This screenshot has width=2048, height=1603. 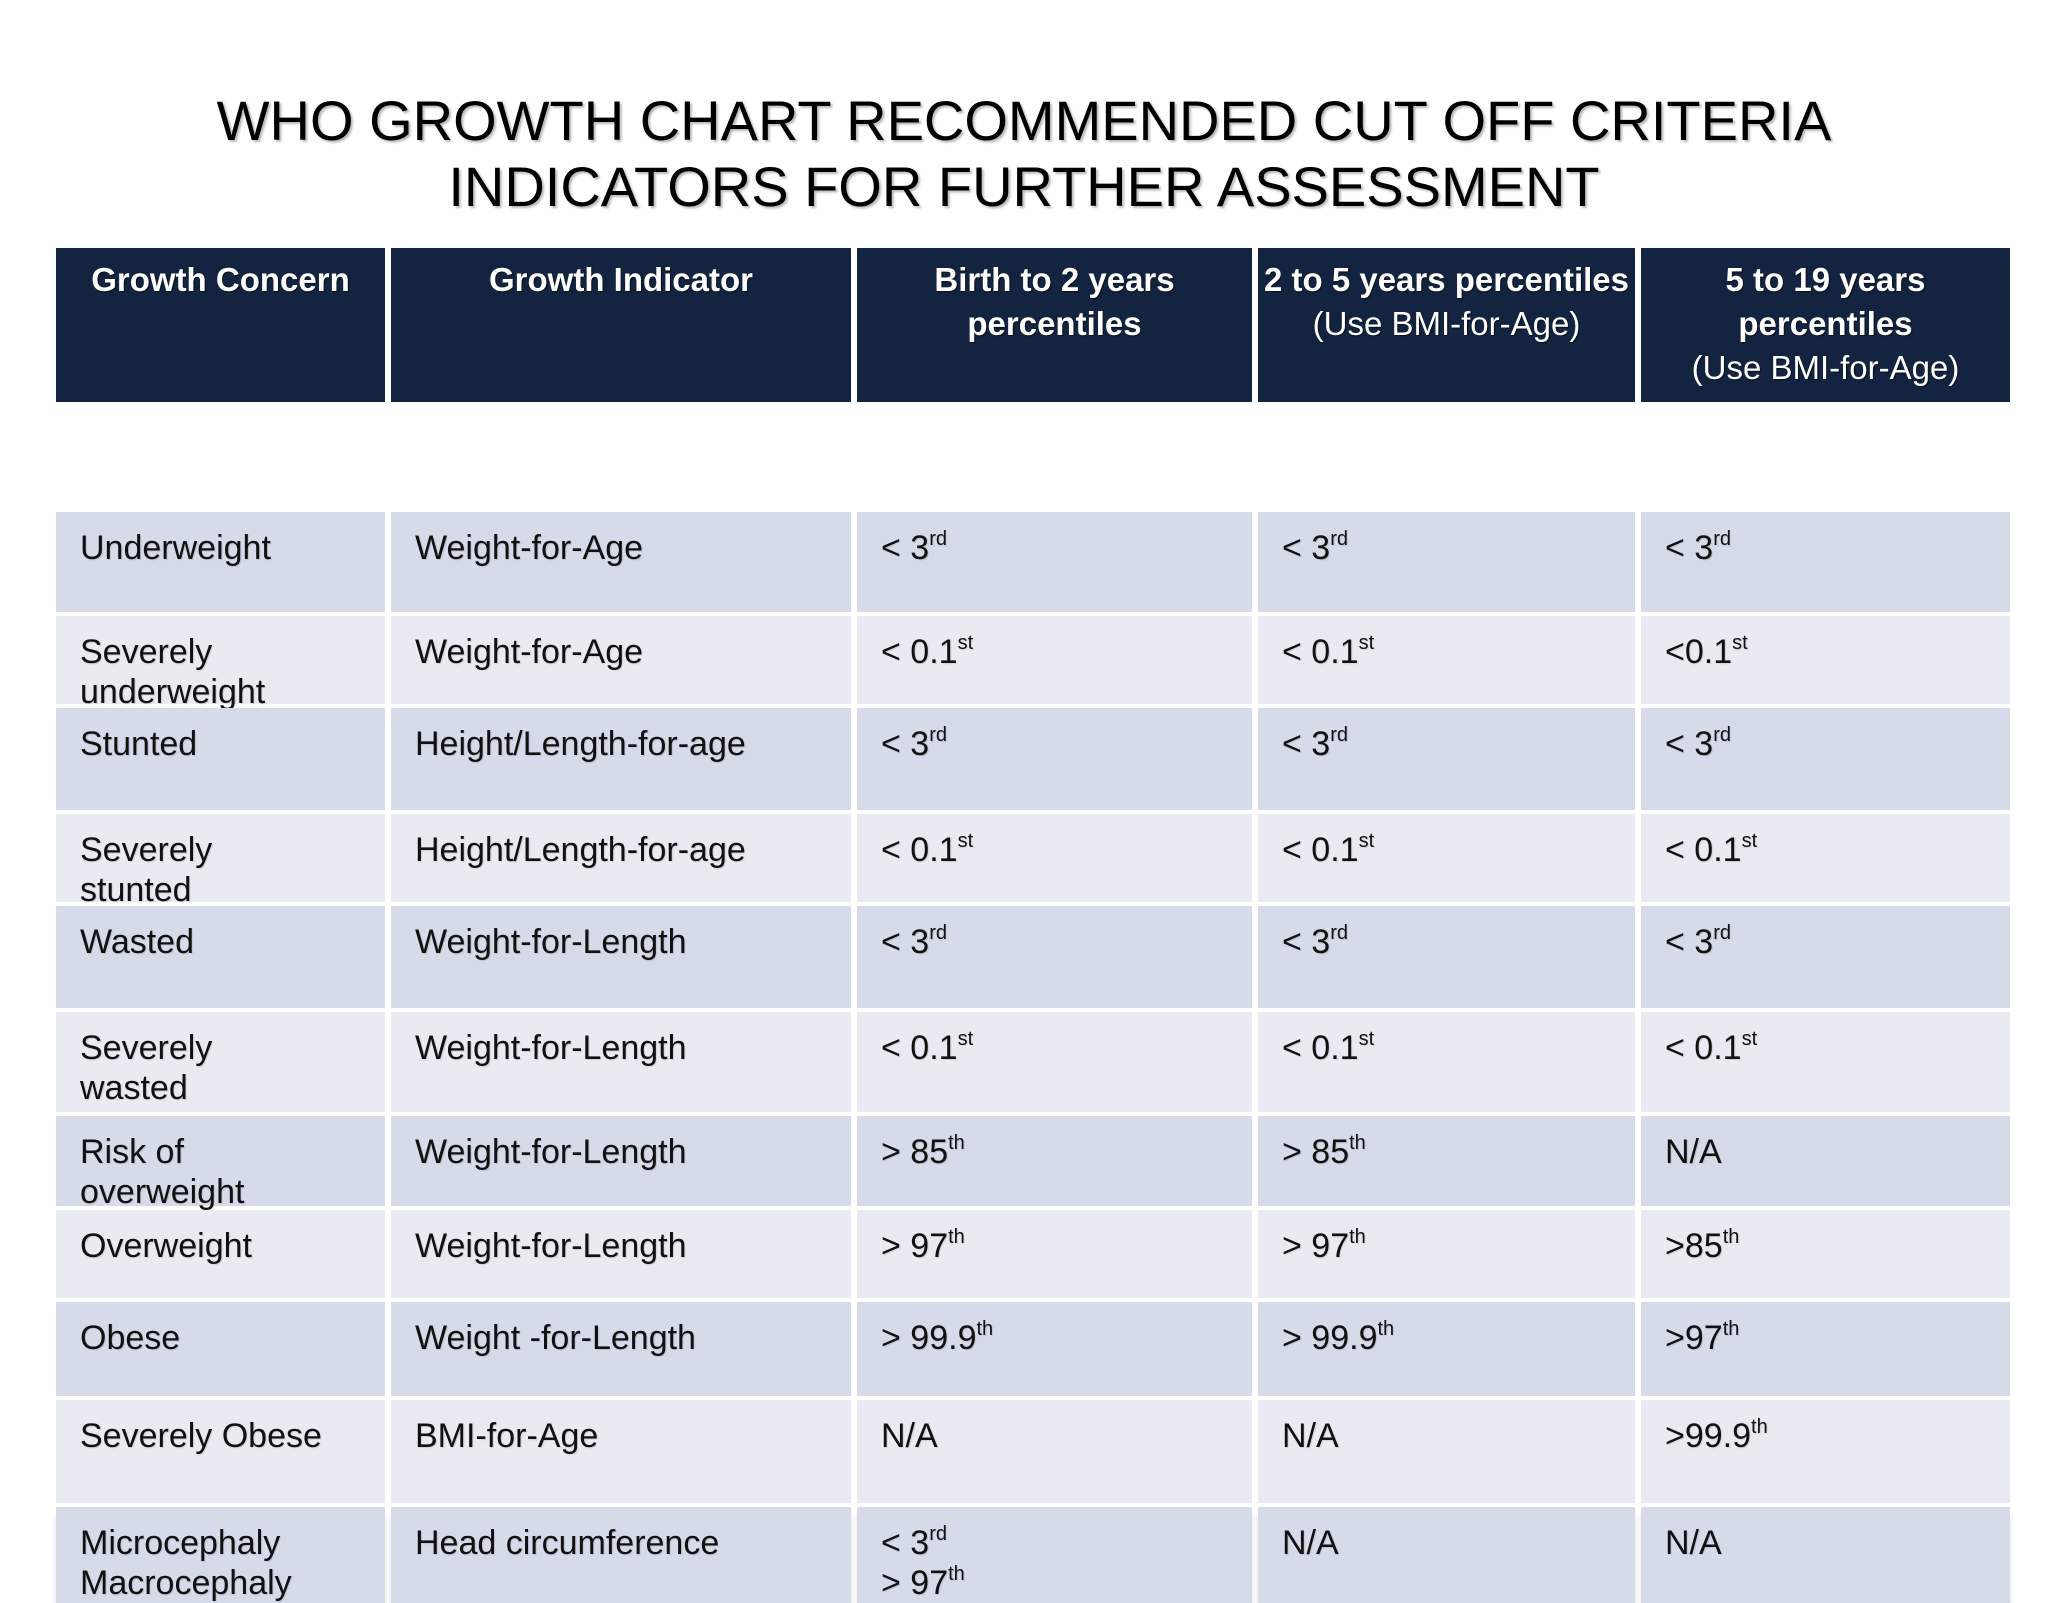 I want to click on cell-value: > 85, so click(x=915, y=1152).